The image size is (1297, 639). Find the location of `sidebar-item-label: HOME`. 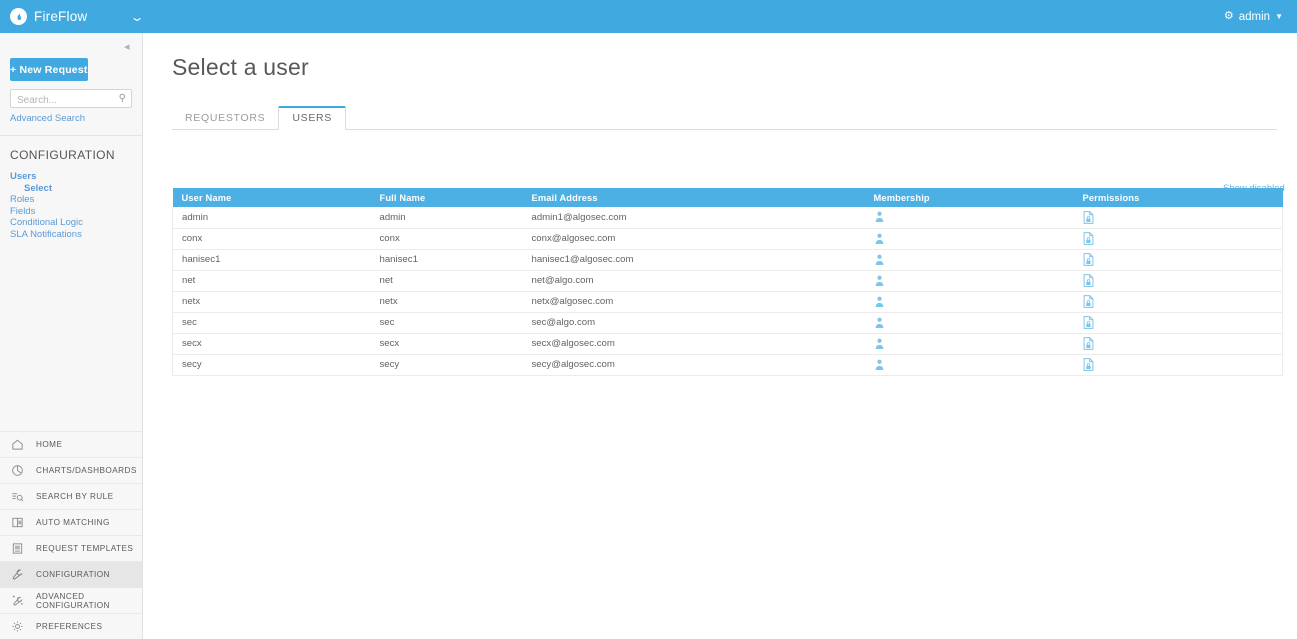

sidebar-item-label: HOME is located at coordinates (49, 444).